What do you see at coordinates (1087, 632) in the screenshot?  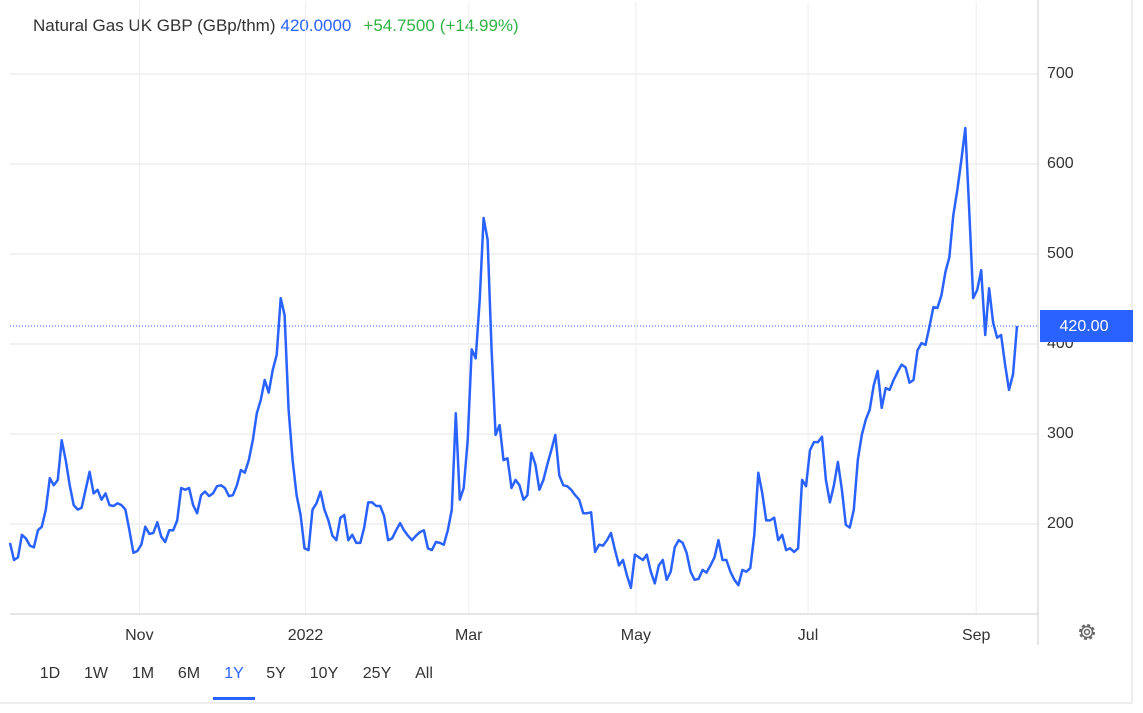 I see `settings-icon` at bounding box center [1087, 632].